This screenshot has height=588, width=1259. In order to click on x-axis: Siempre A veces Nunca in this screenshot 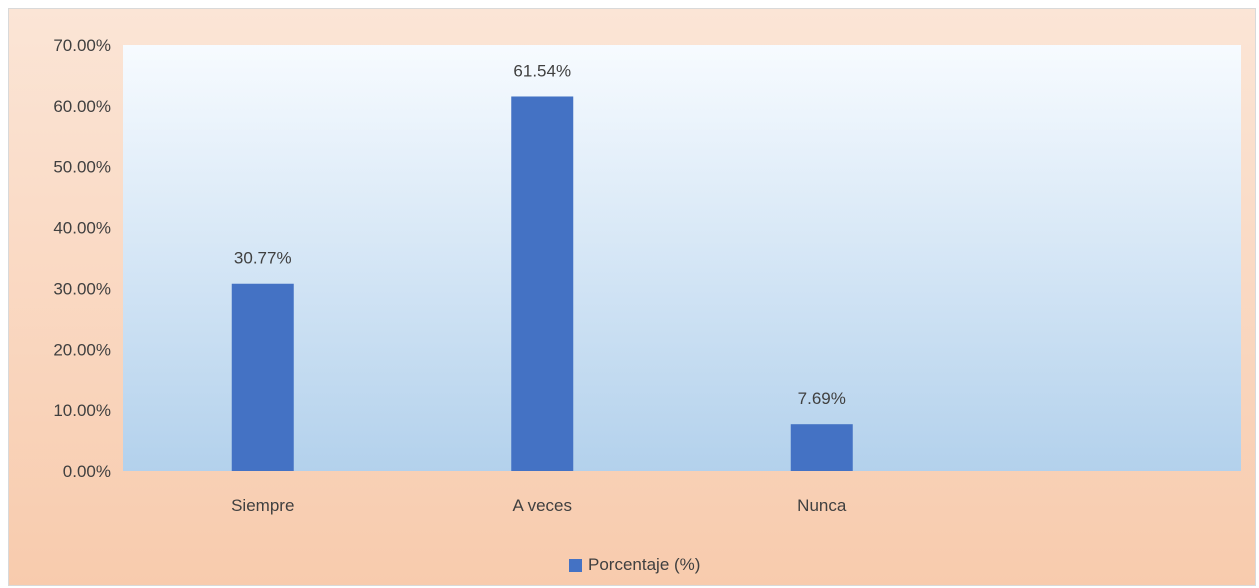, I will do `click(539, 505)`.